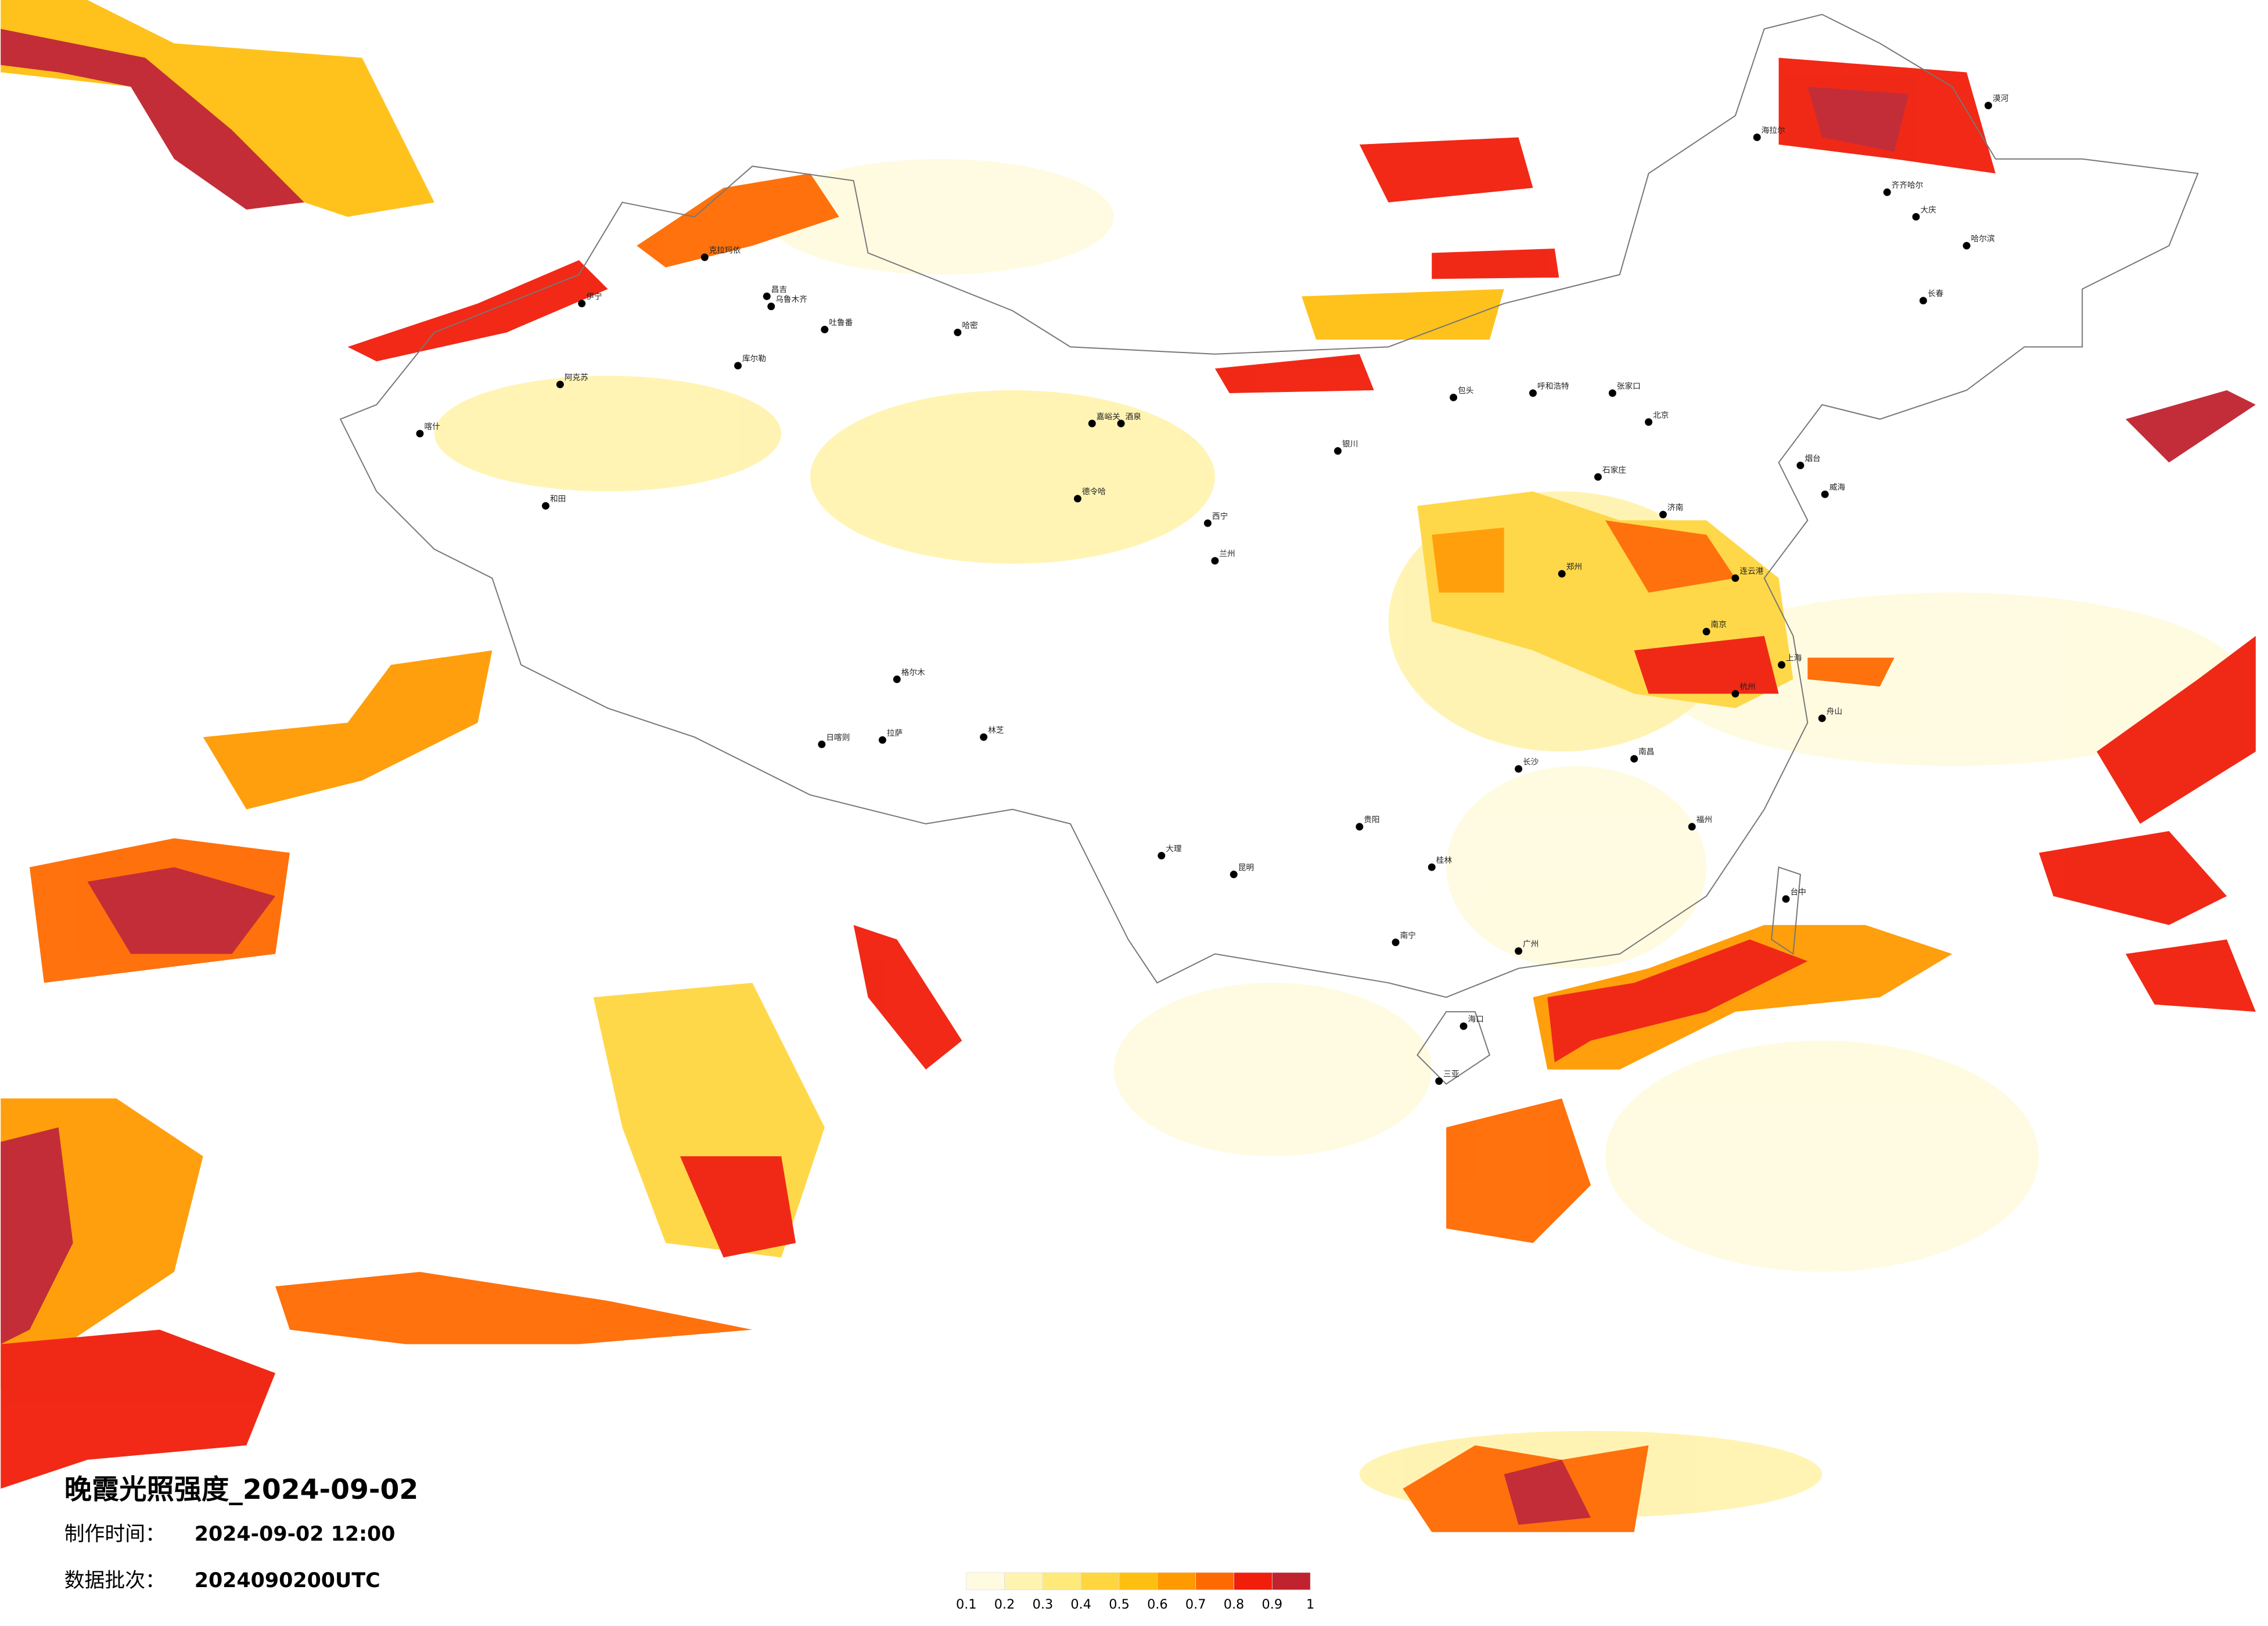  Describe the element at coordinates (1574, 567) in the screenshot. I see `city-label: 郑州` at that location.